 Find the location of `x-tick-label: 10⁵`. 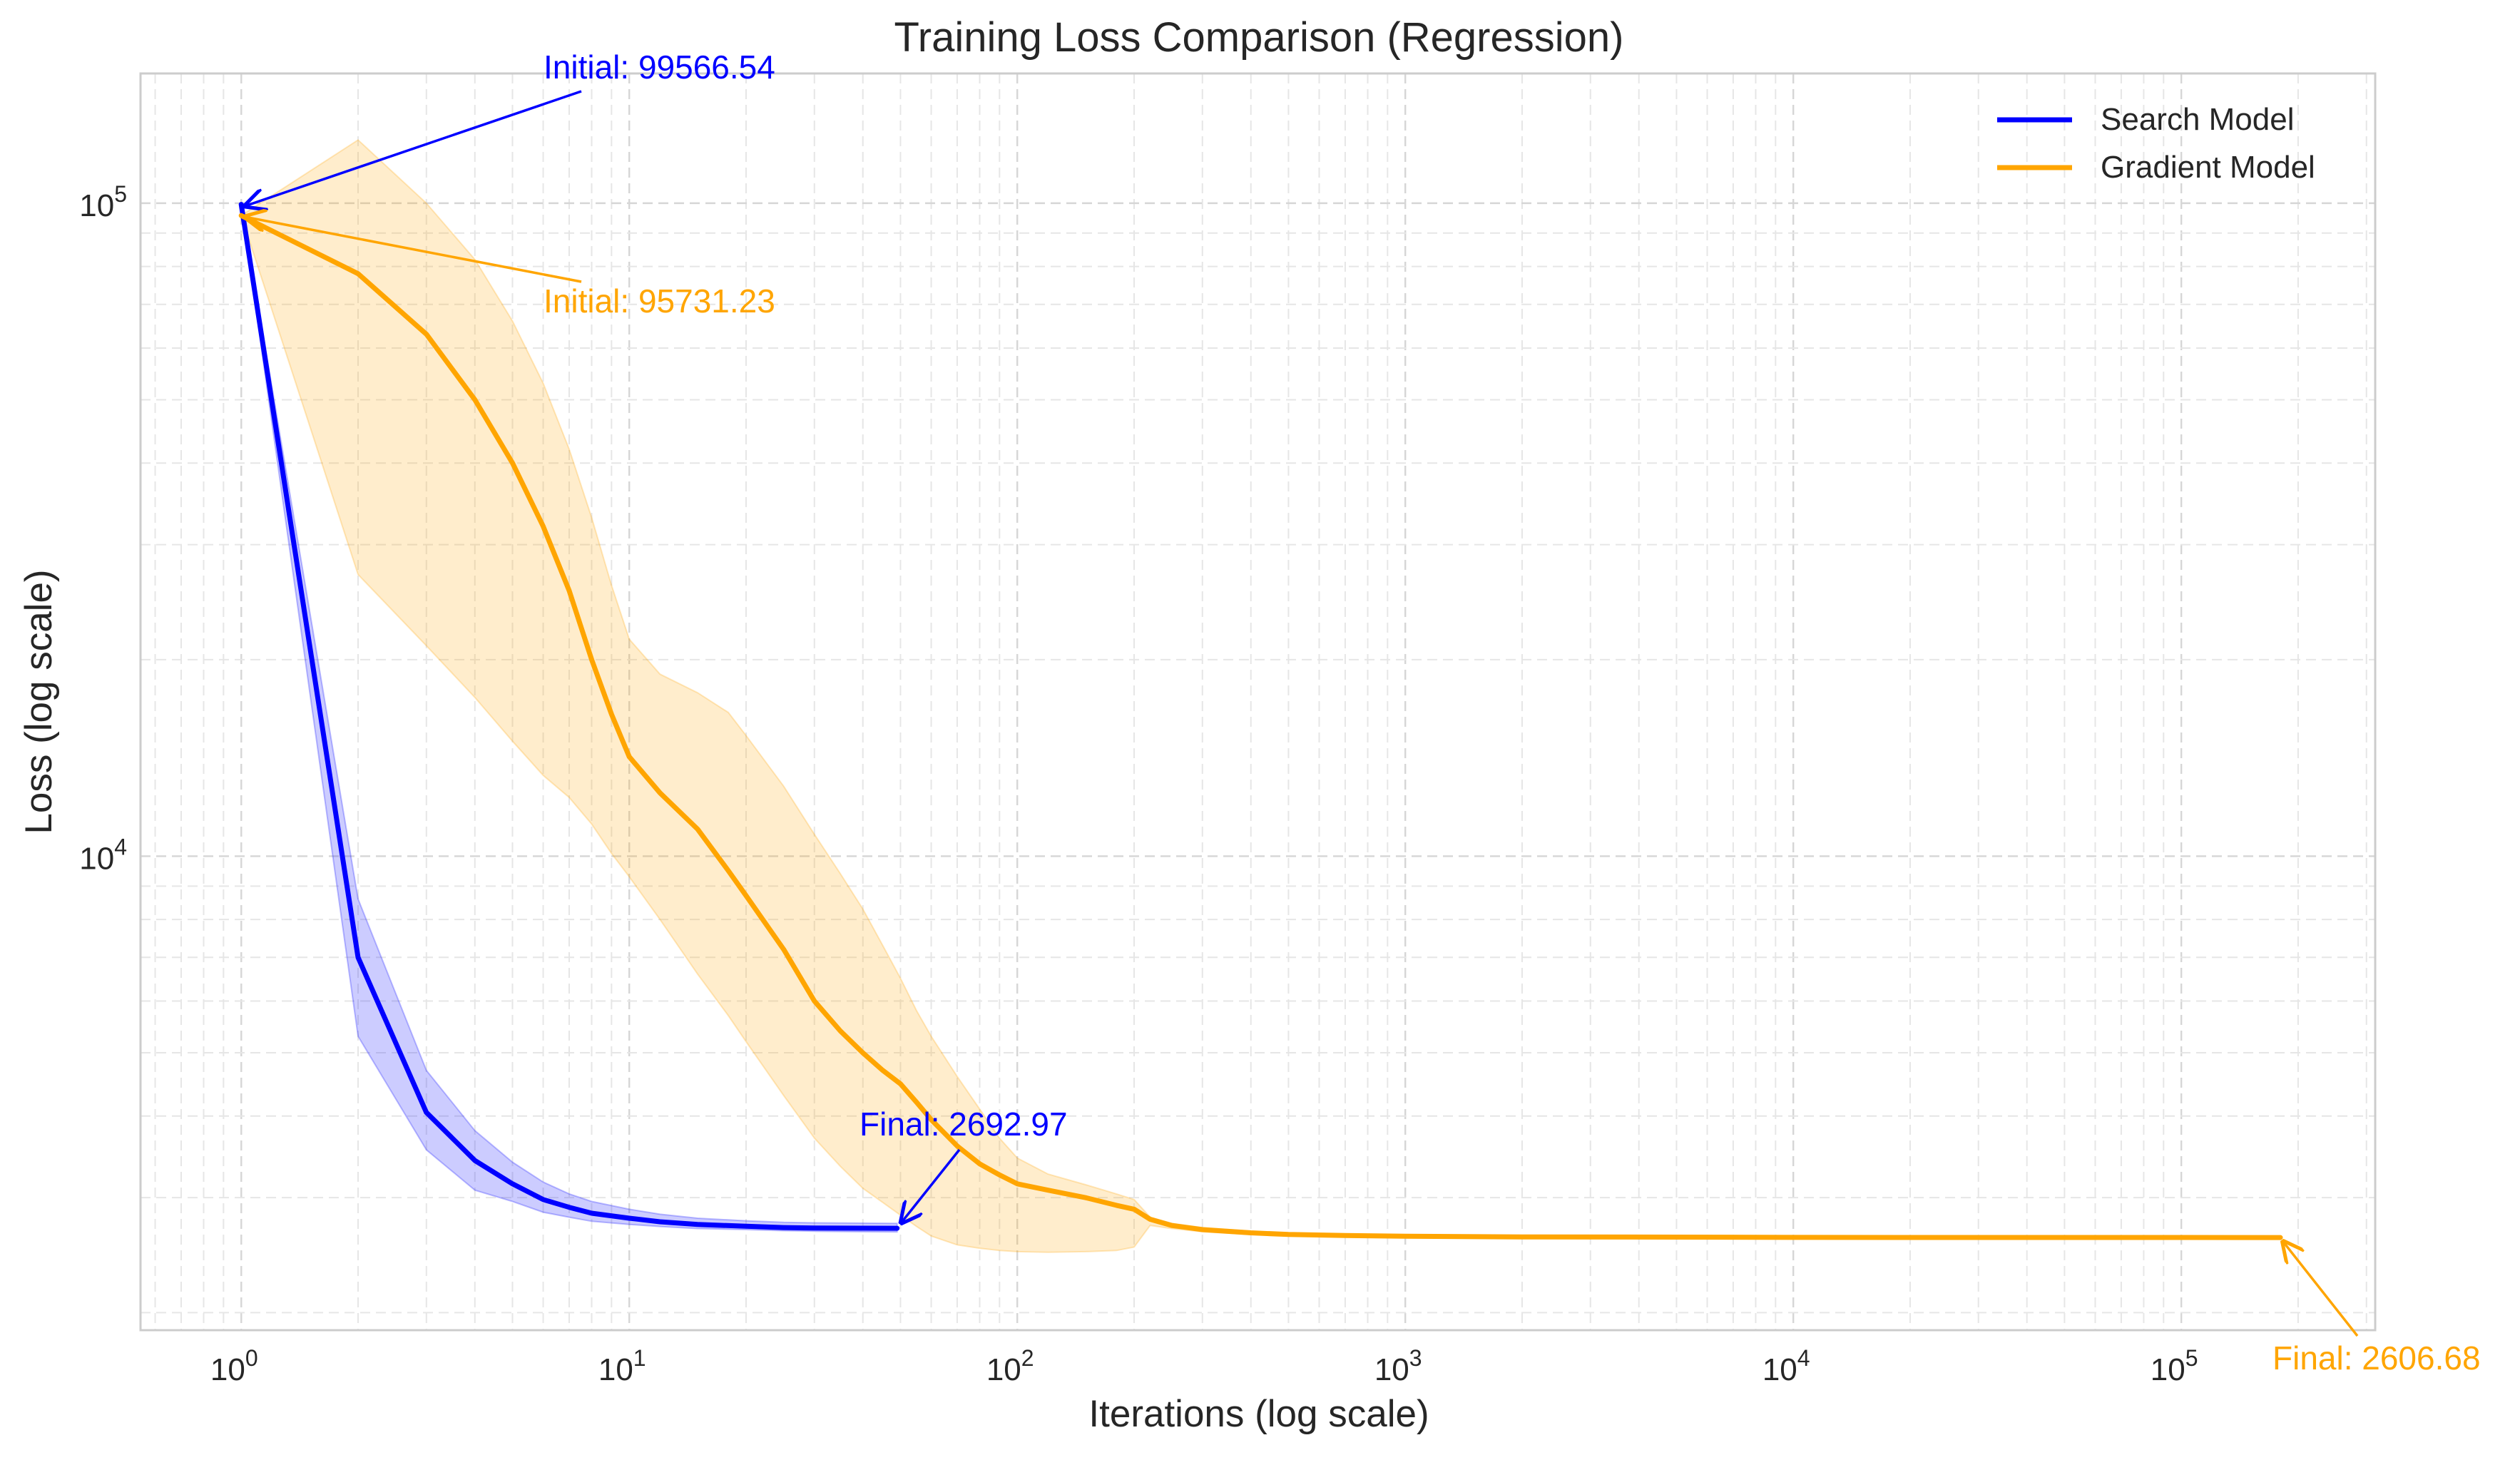

x-tick-label: 10⁵ is located at coordinates (2174, 1366).